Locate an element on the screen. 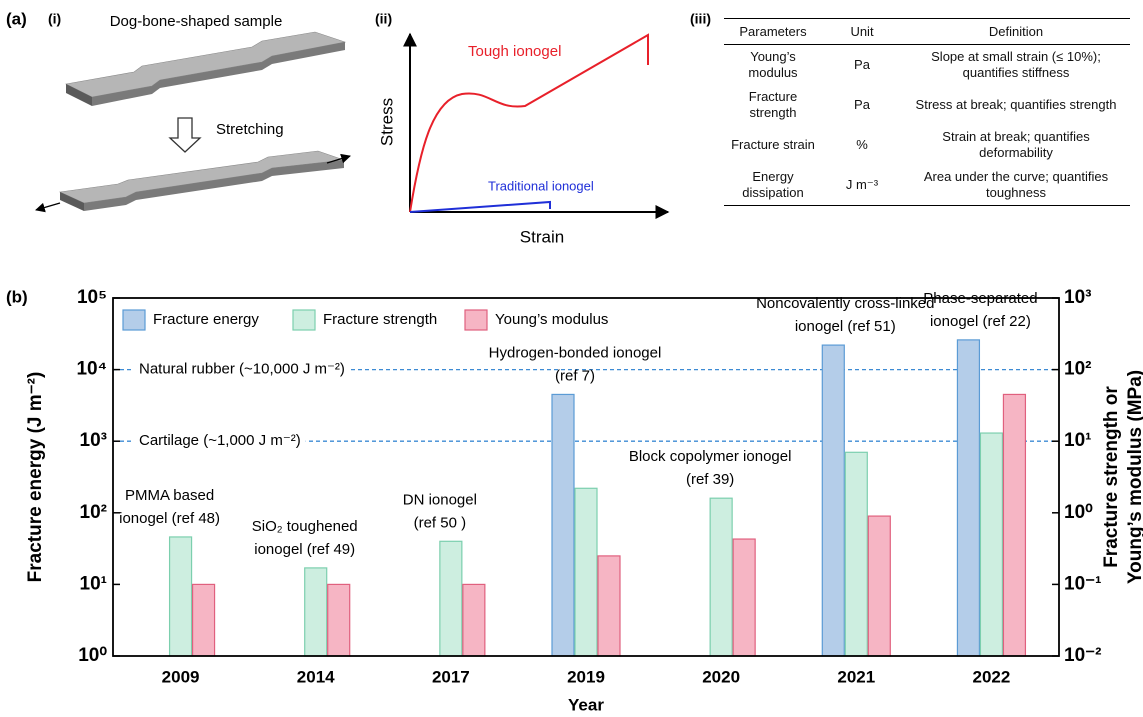 The image size is (1143, 717). bar-annotation: ionogel (ref 22) is located at coordinates (980, 321).